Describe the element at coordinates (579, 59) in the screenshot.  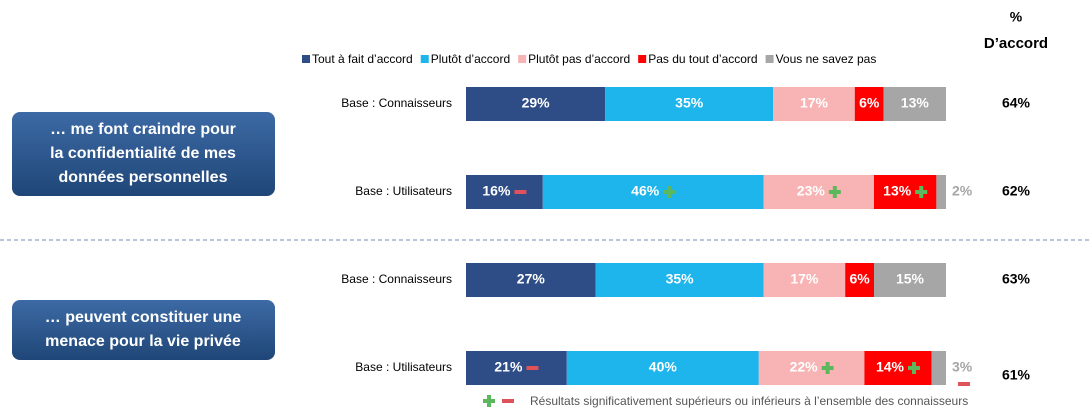
I see `legend-label: Plutôt pas d’accord` at that location.